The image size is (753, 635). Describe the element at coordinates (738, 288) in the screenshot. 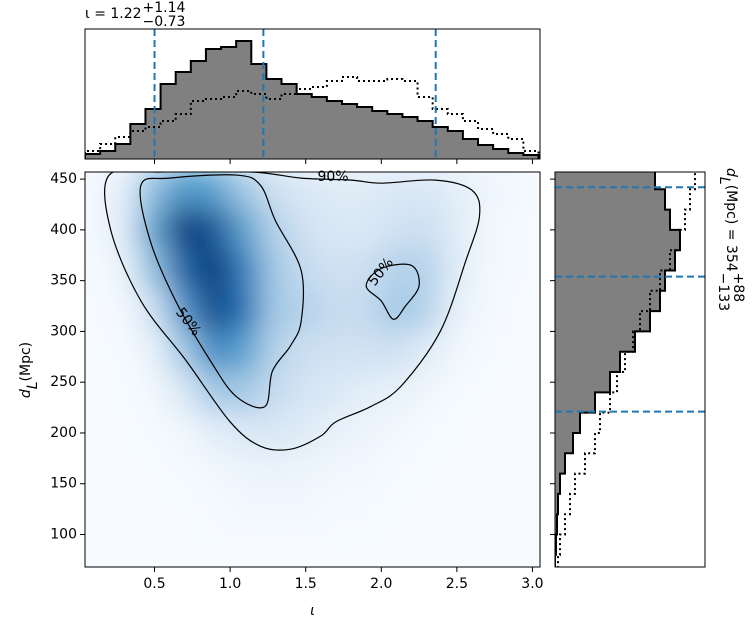

I see `label-sup: +88` at that location.